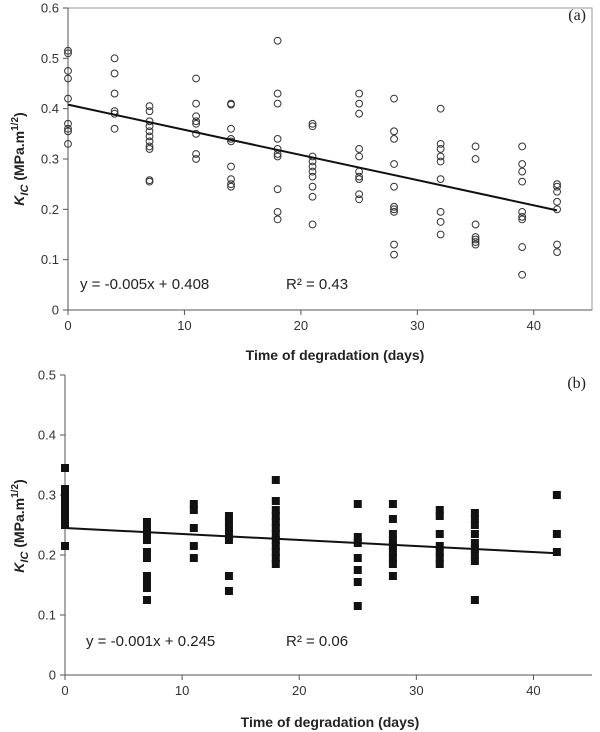  What do you see at coordinates (182, 690) in the screenshot?
I see `x-tick-label: 10` at bounding box center [182, 690].